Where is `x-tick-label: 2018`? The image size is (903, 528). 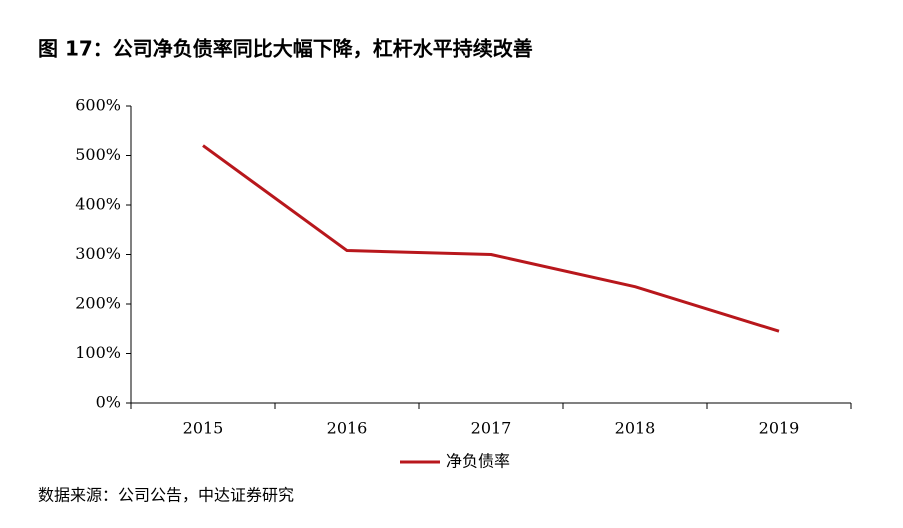 x-tick-label: 2018 is located at coordinates (635, 428).